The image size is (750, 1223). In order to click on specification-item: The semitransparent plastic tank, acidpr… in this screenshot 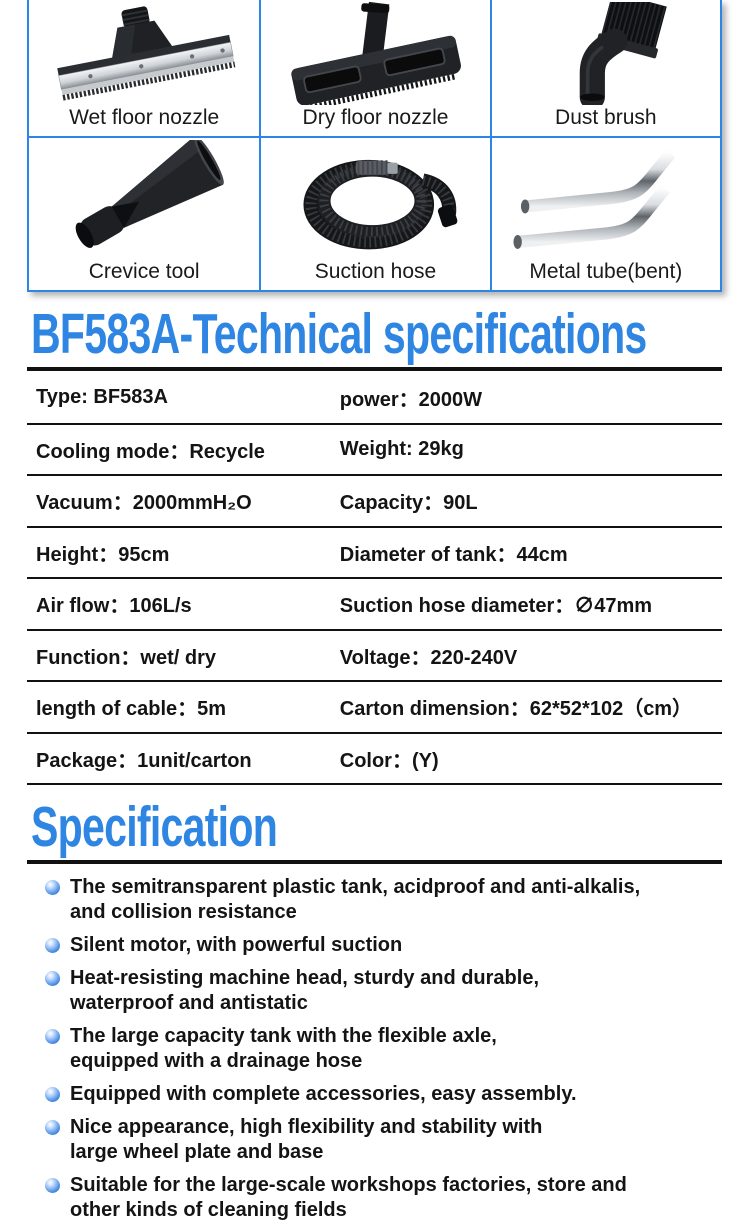, I will do `click(363, 900)`.